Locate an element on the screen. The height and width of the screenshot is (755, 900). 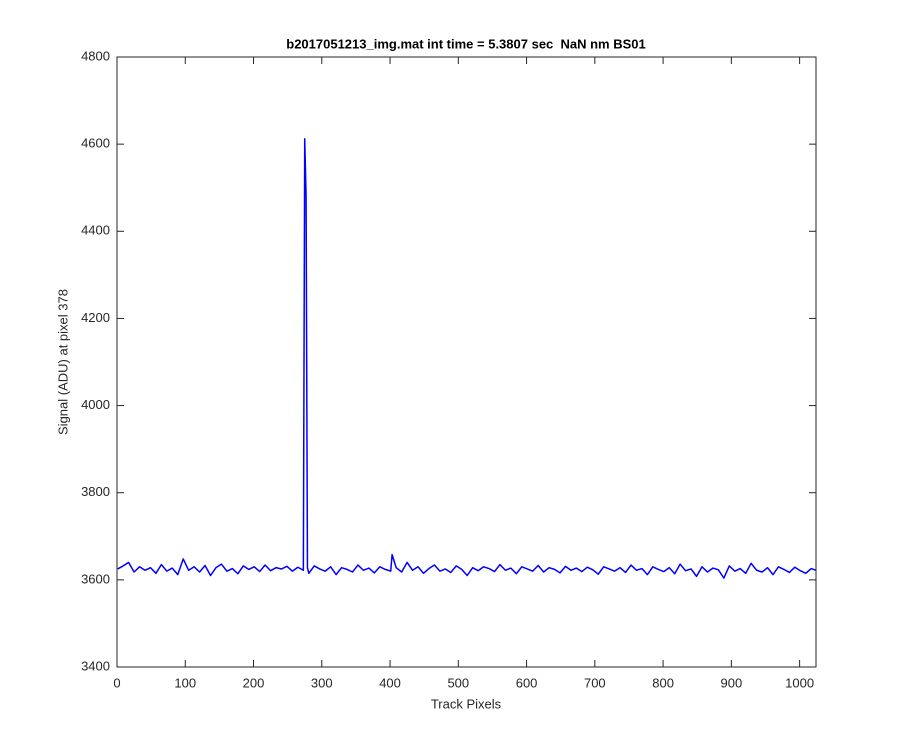
y-tick-label: 4400 is located at coordinates (95, 230).